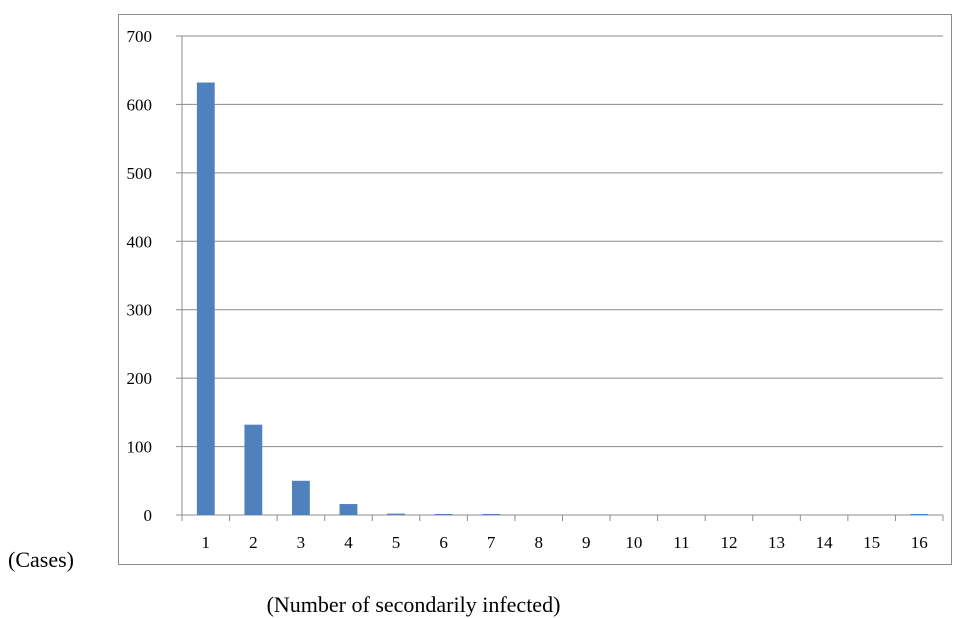 This screenshot has width=955, height=618. I want to click on x-axis-label-wrap: (Number of secondarily infected), so click(477, 605).